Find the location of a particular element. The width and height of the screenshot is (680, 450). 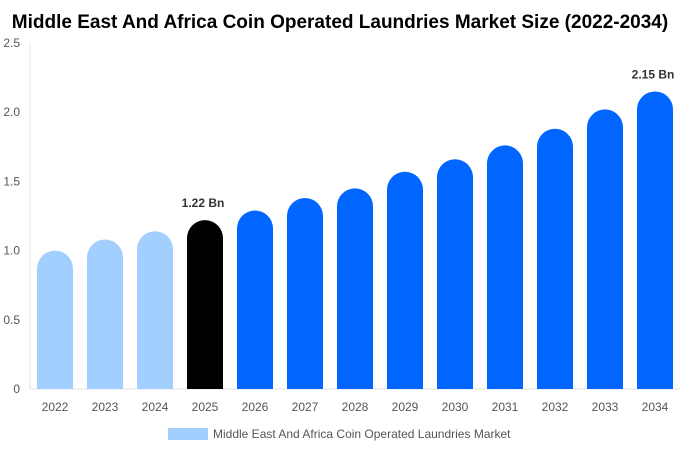

x-tick-label: 2024 is located at coordinates (155, 407).